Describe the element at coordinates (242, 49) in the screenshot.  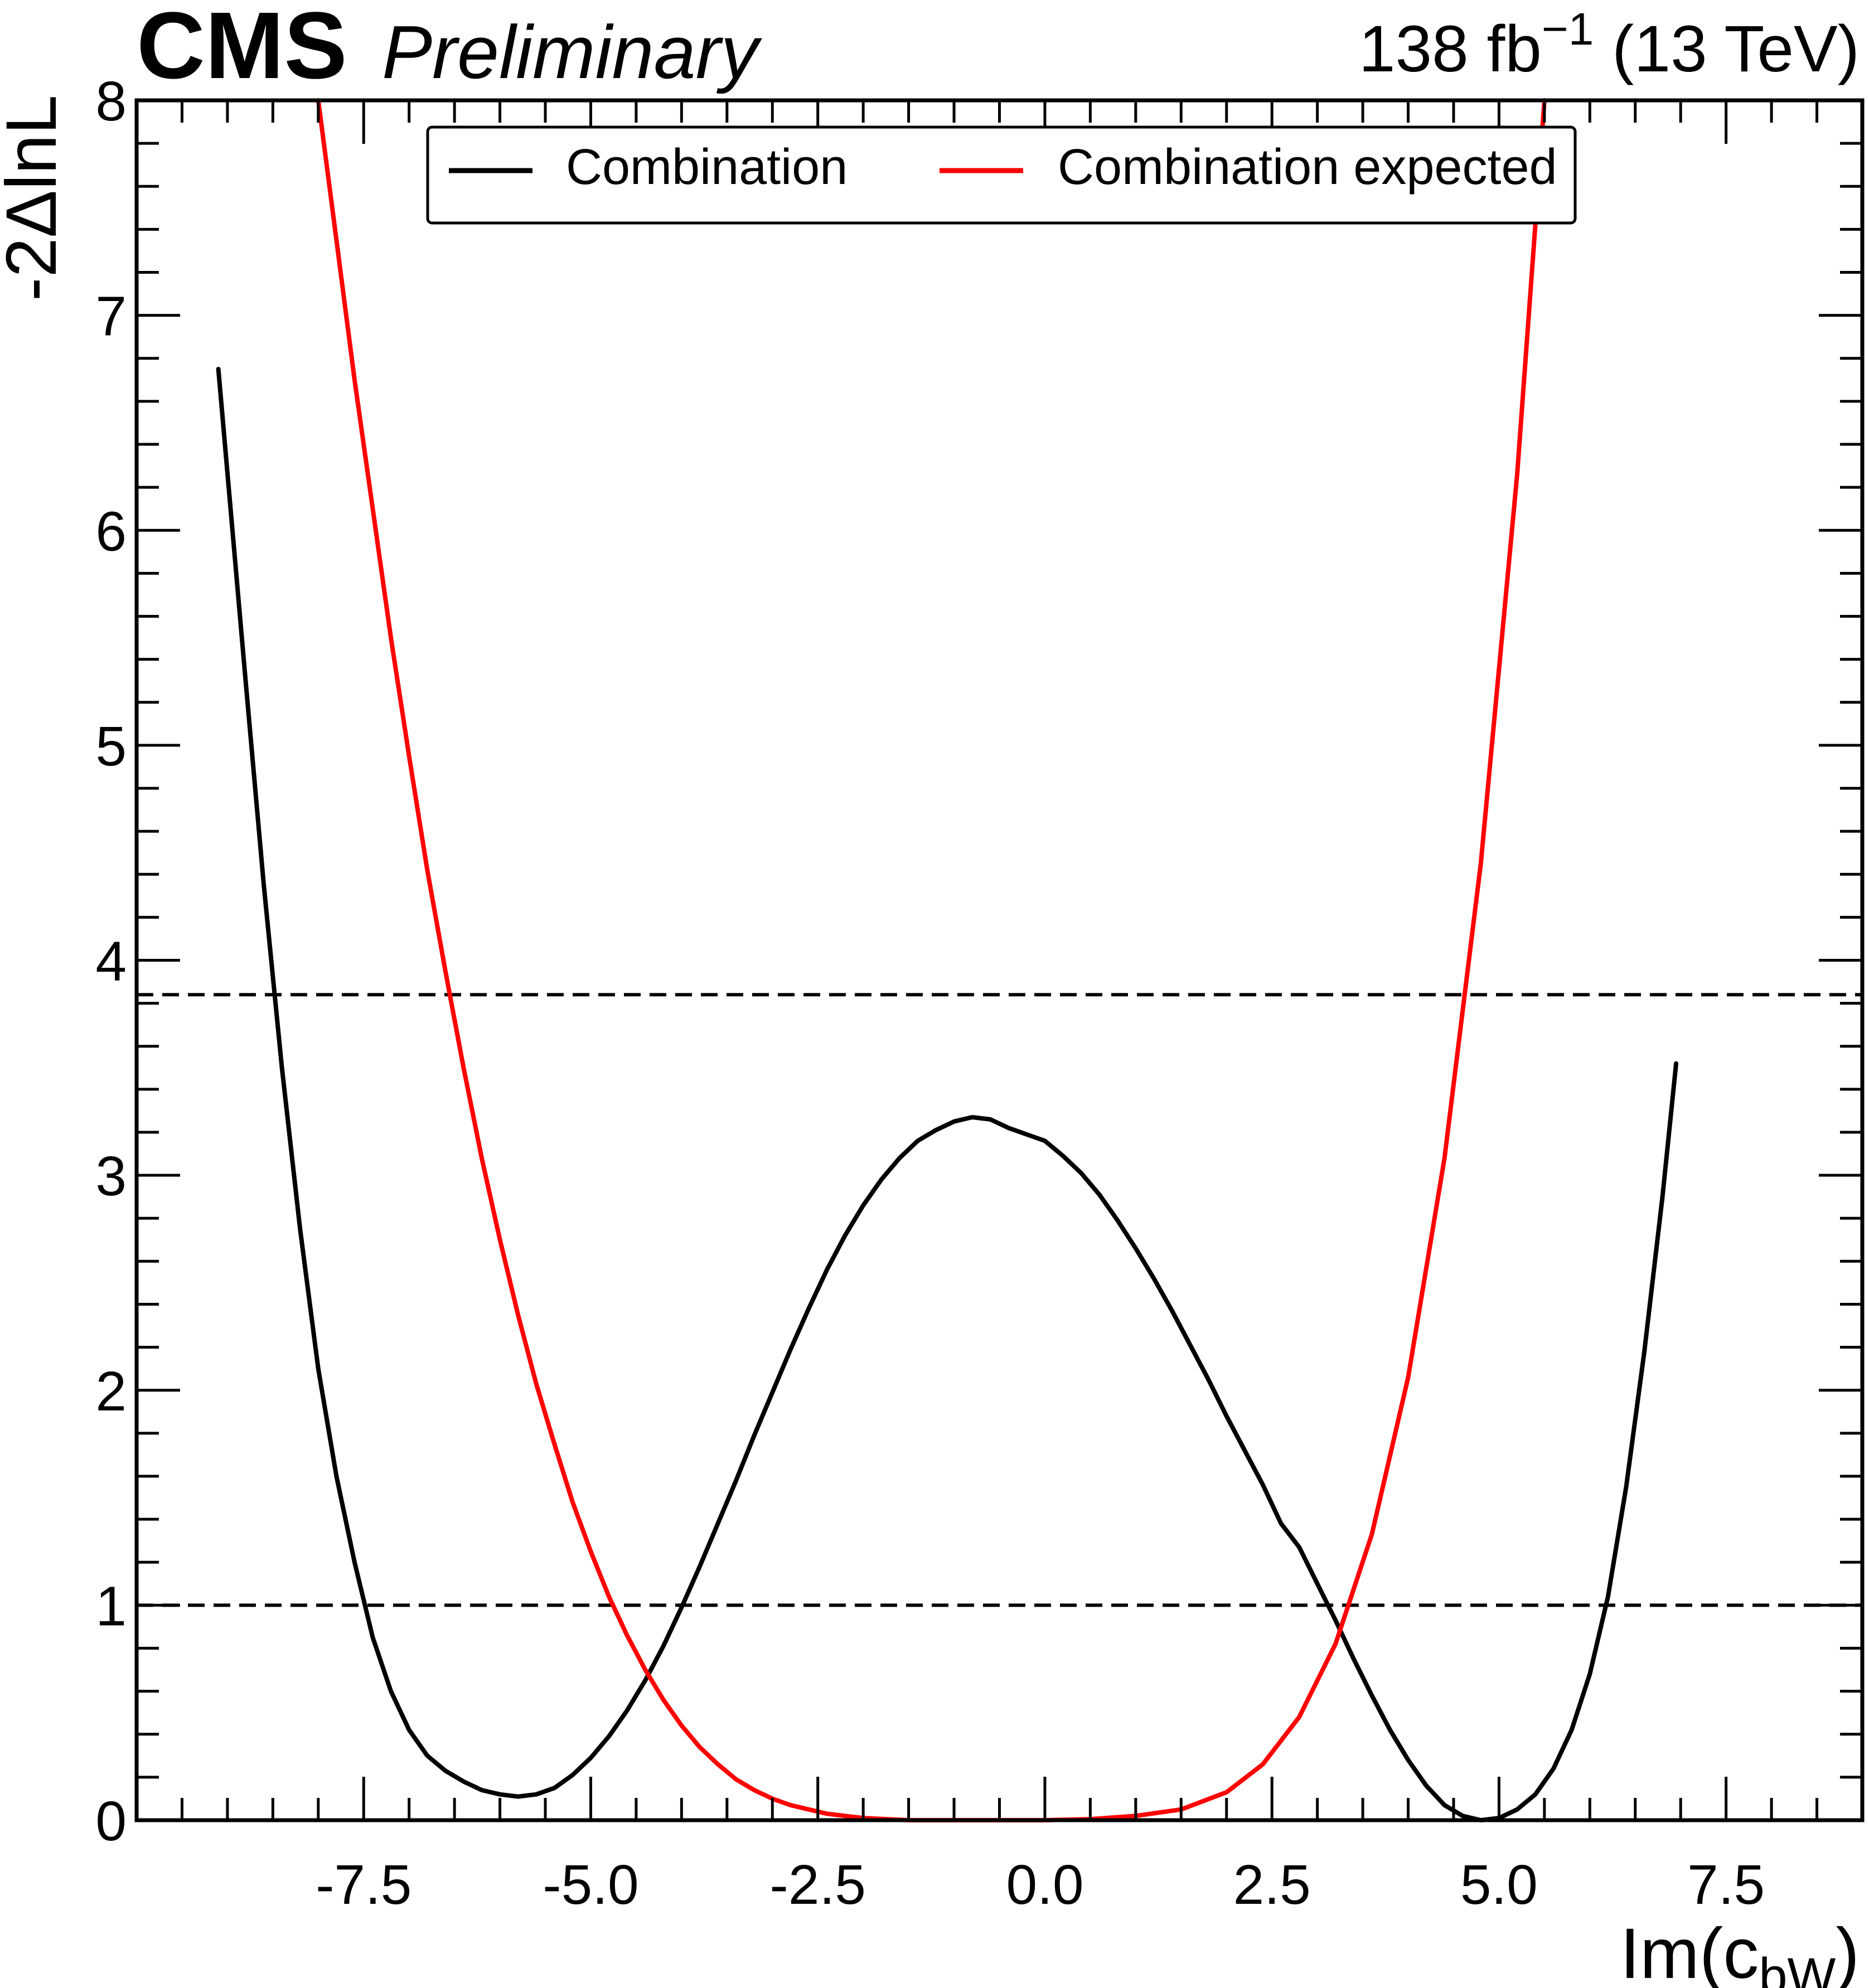
I see `cms-label: CMS` at that location.